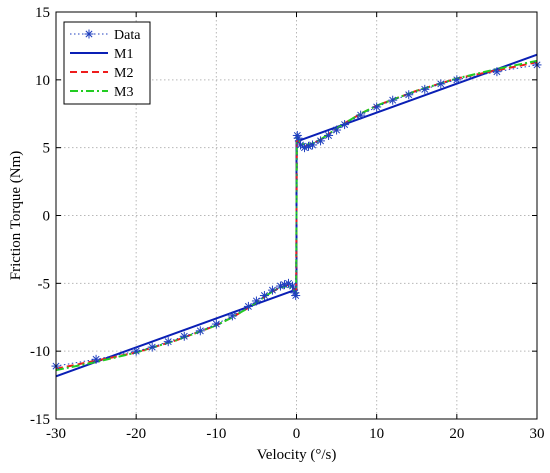 The image size is (550, 473). I want to click on x-tick-label: -20, so click(136, 434).